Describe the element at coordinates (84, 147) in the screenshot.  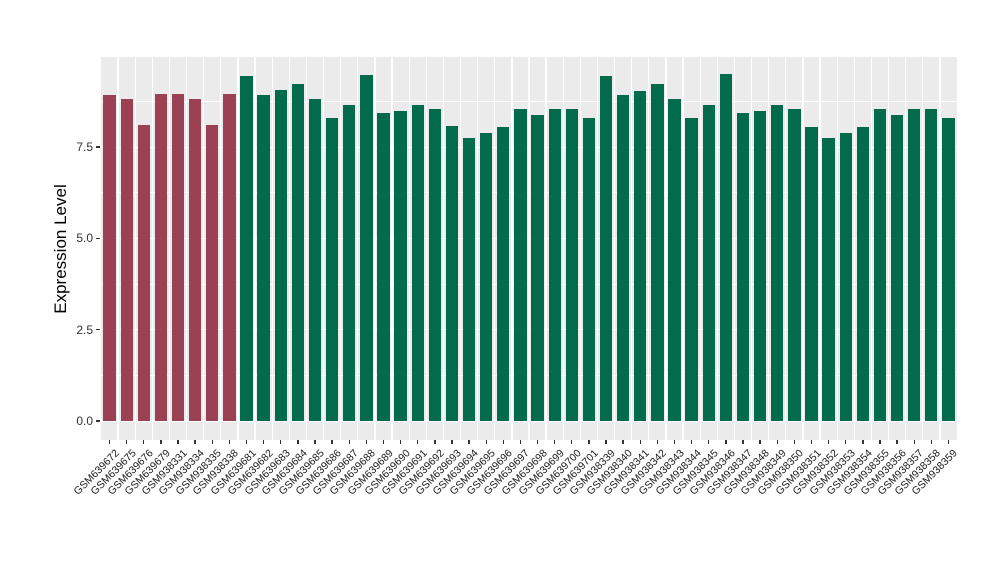
I see `y-tick-label: 7.5` at that location.